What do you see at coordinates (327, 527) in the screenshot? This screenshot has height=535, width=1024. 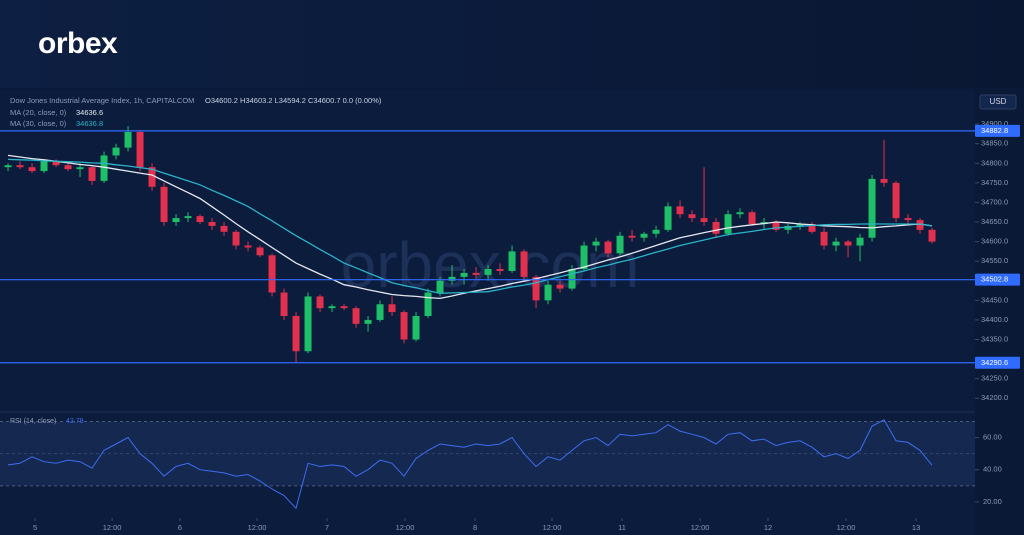 I see `x-tick-label: 7` at bounding box center [327, 527].